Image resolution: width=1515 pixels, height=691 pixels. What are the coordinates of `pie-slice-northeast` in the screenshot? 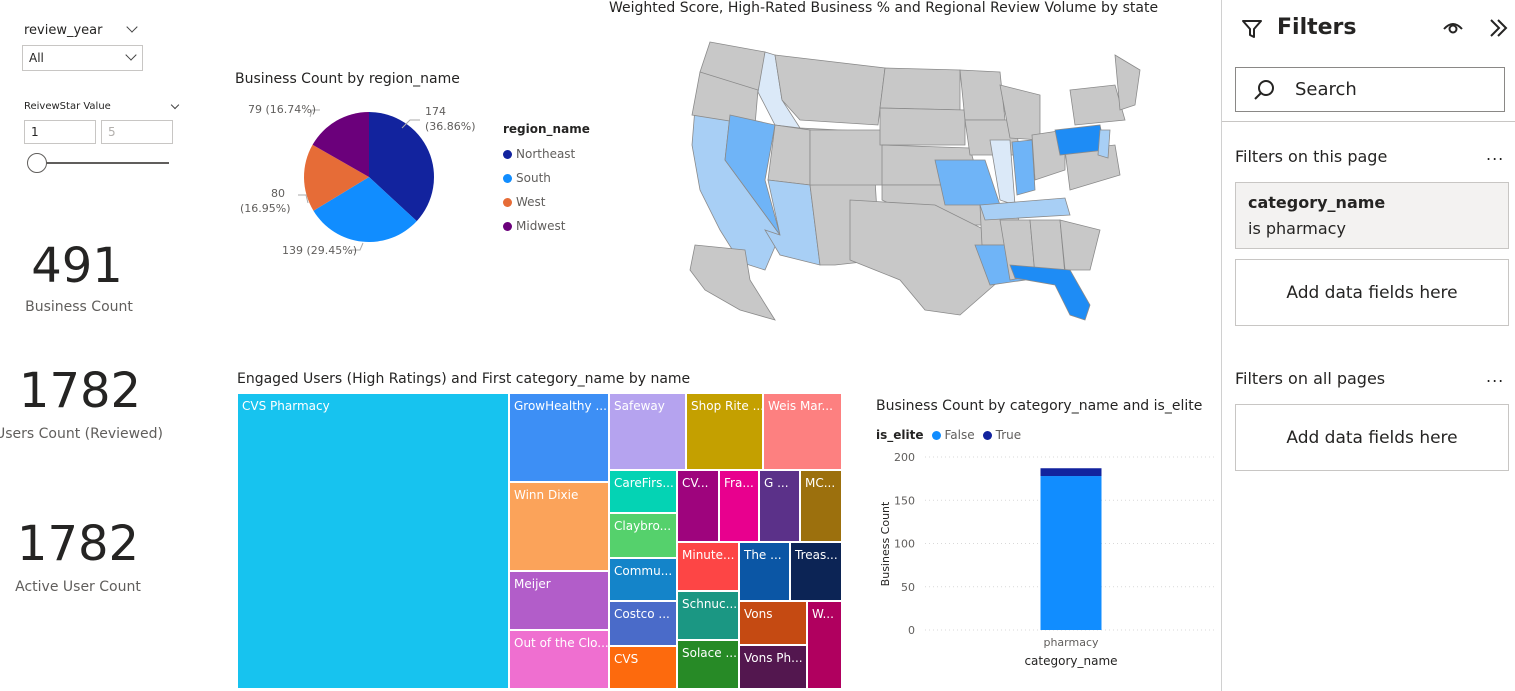 It's located at (401, 167).